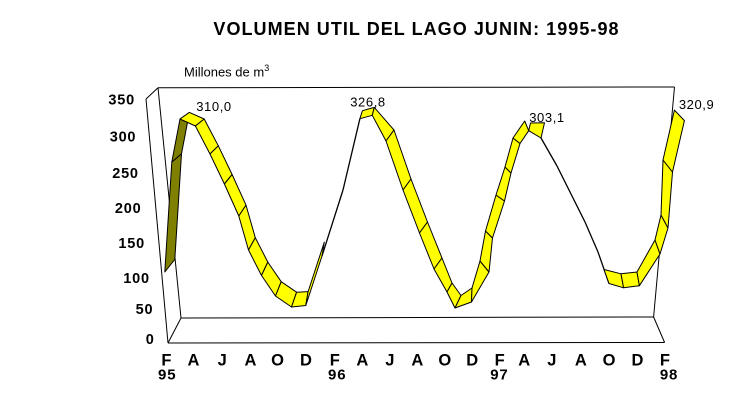  What do you see at coordinates (131, 244) in the screenshot?
I see `svg-text: 150` at bounding box center [131, 244].